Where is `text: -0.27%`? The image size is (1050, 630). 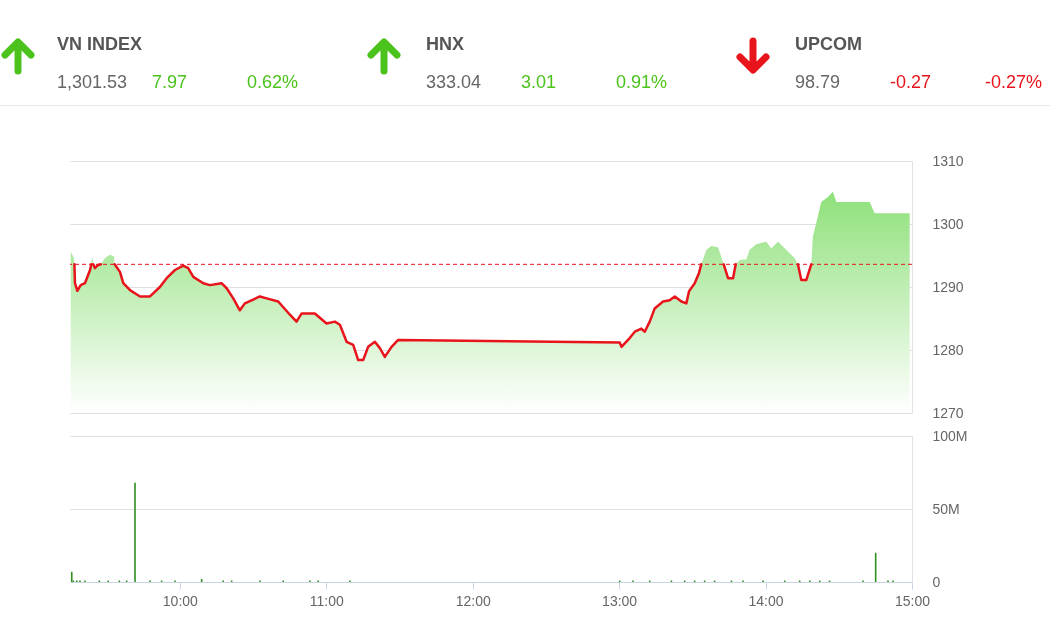
text: -0.27% is located at coordinates (1014, 82).